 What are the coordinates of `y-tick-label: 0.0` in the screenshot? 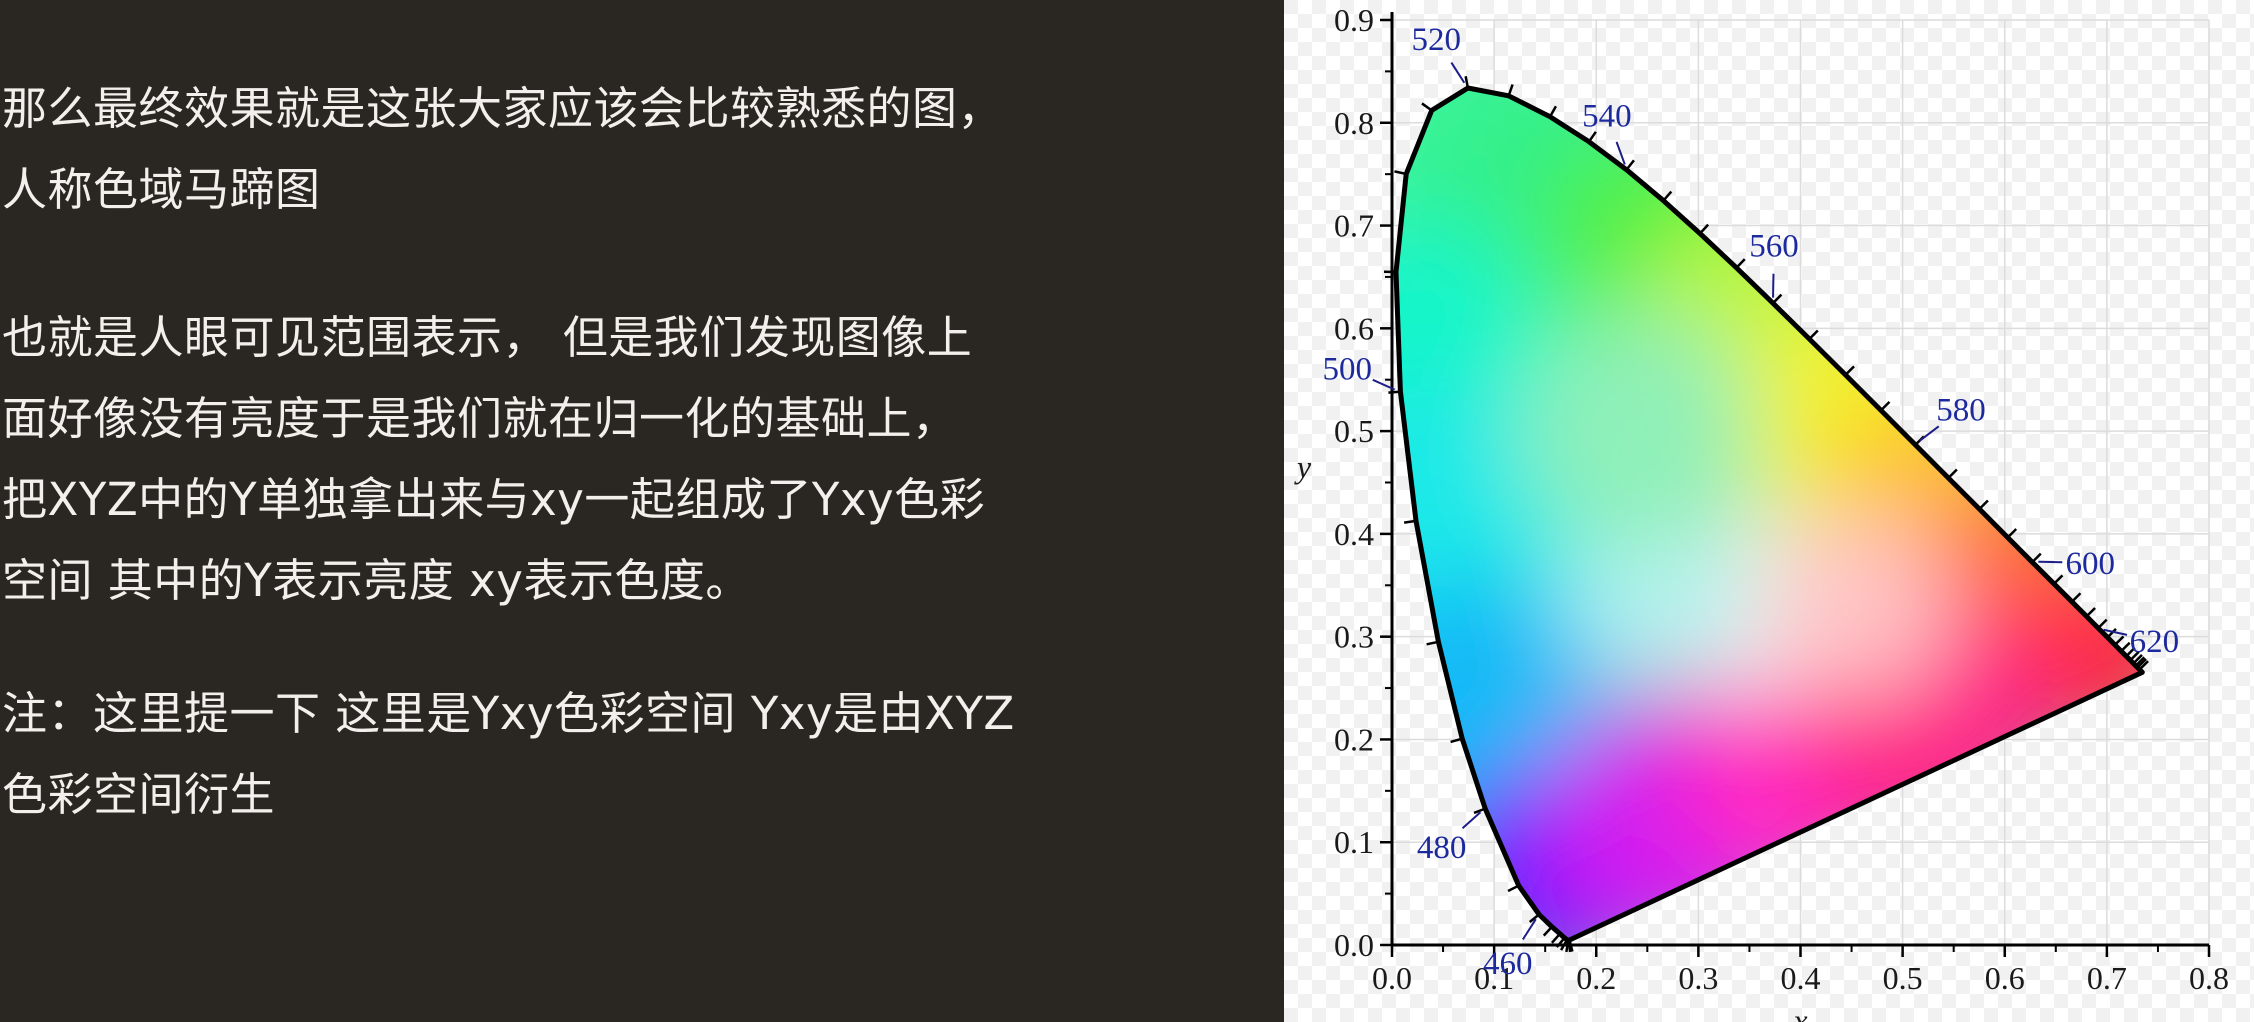 It's located at (1354, 945).